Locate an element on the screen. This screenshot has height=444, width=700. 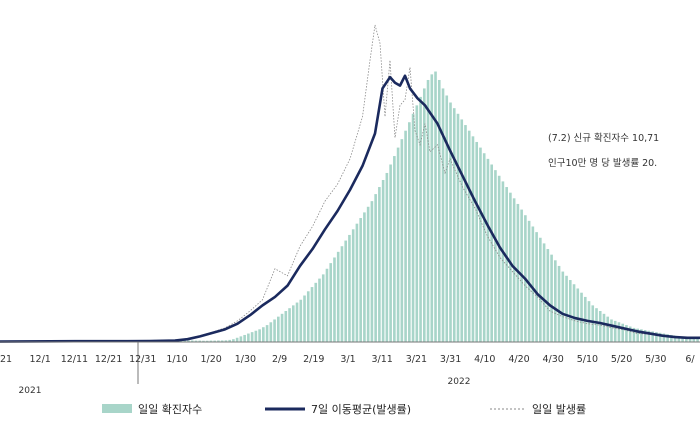
x-tick-label: 21 is located at coordinates (6, 359).